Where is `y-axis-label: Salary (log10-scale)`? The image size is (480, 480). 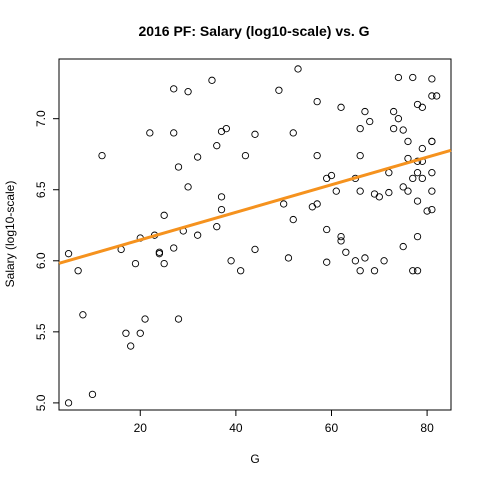
y-axis-label: Salary (log10-scale) is located at coordinates (10, 234).